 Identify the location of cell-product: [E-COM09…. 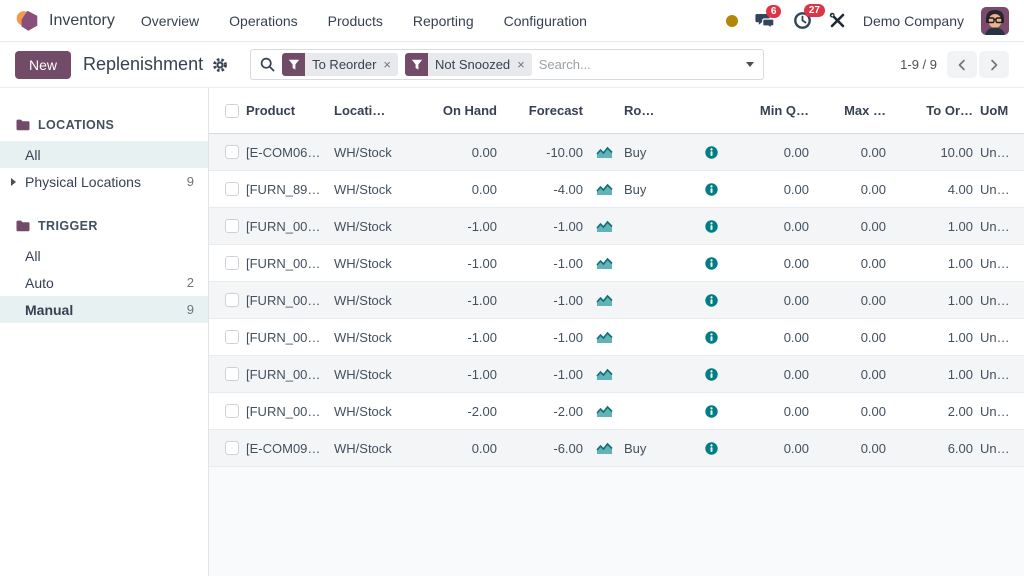
(283, 448).